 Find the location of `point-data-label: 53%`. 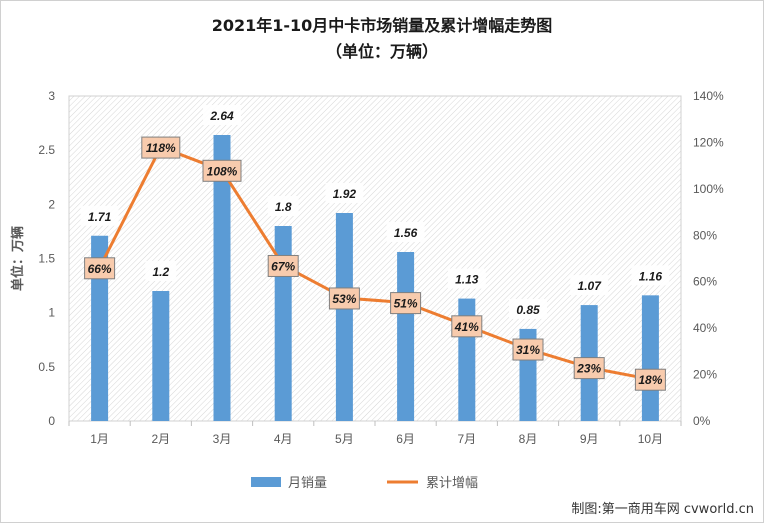

point-data-label: 53% is located at coordinates (344, 299).